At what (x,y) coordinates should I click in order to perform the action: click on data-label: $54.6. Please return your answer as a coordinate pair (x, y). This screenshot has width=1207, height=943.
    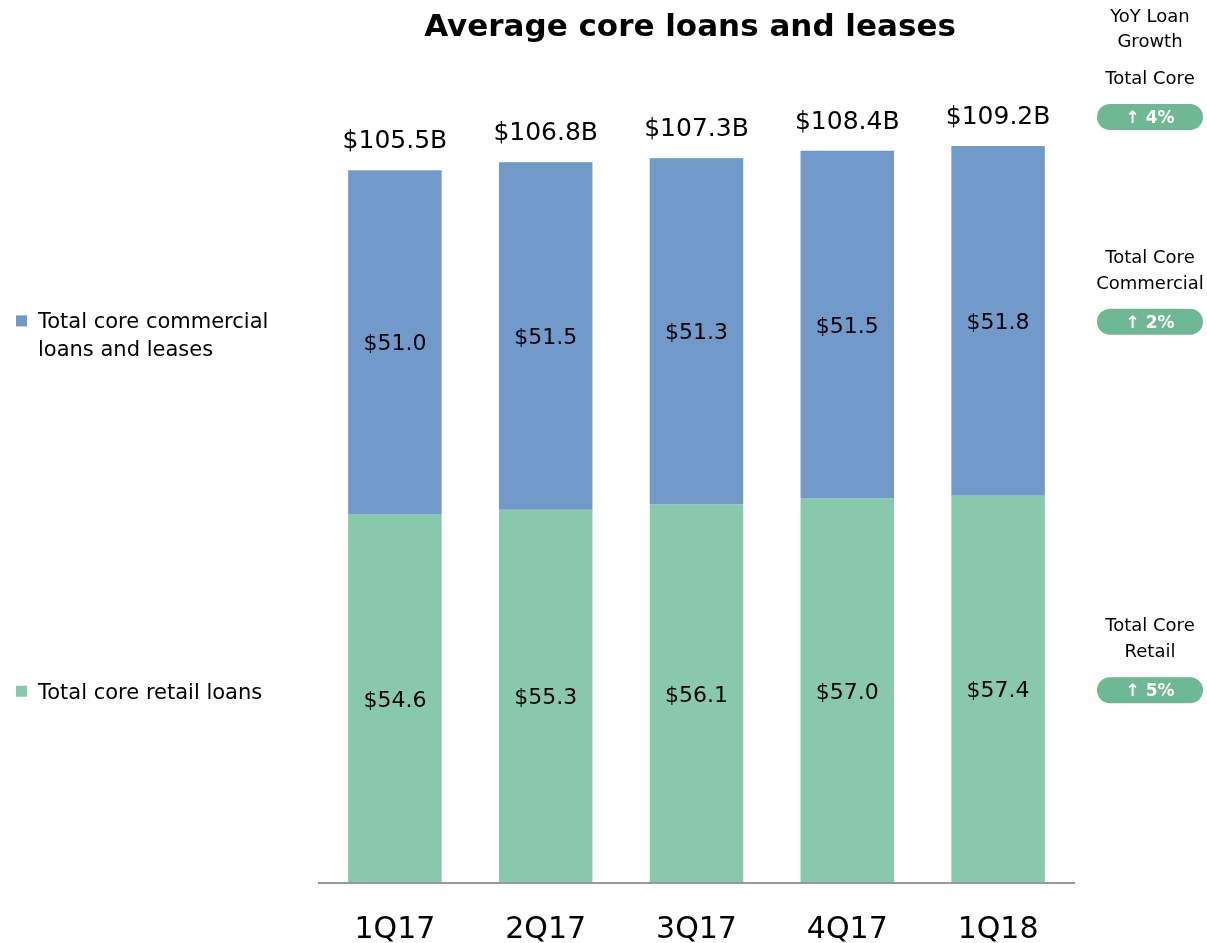
    Looking at the image, I should click on (395, 699).